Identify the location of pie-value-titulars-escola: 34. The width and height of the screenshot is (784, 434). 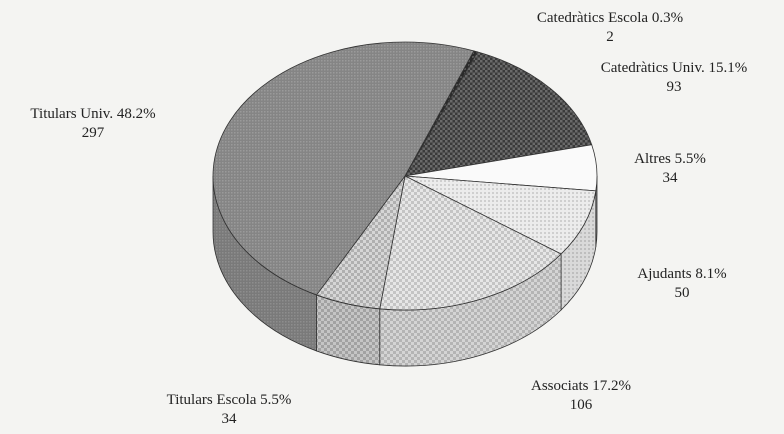
(230, 419).